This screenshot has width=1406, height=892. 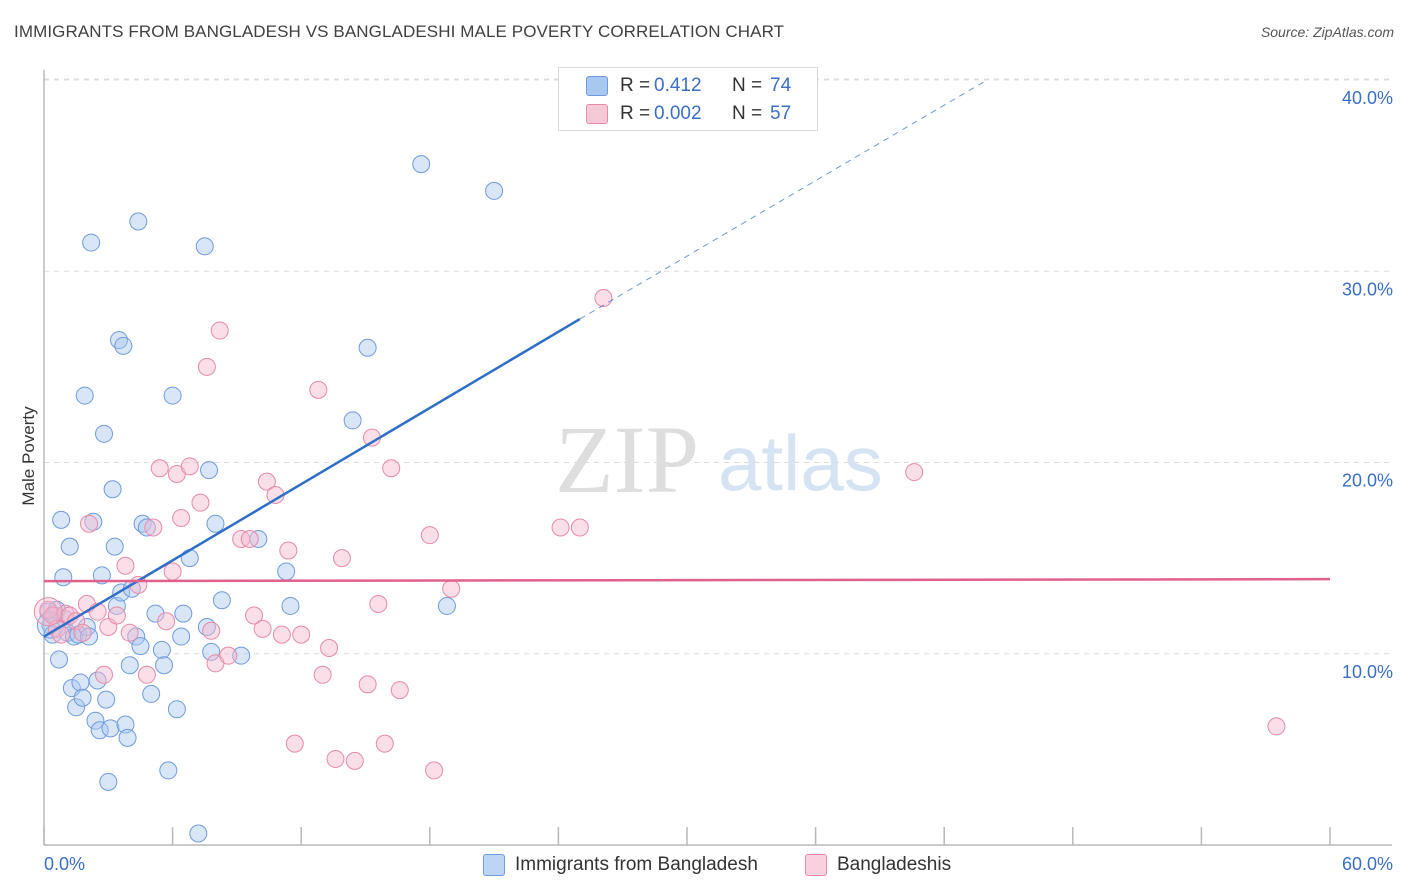 What do you see at coordinates (64, 864) in the screenshot?
I see `x-tick-label: 0.0%` at bounding box center [64, 864].